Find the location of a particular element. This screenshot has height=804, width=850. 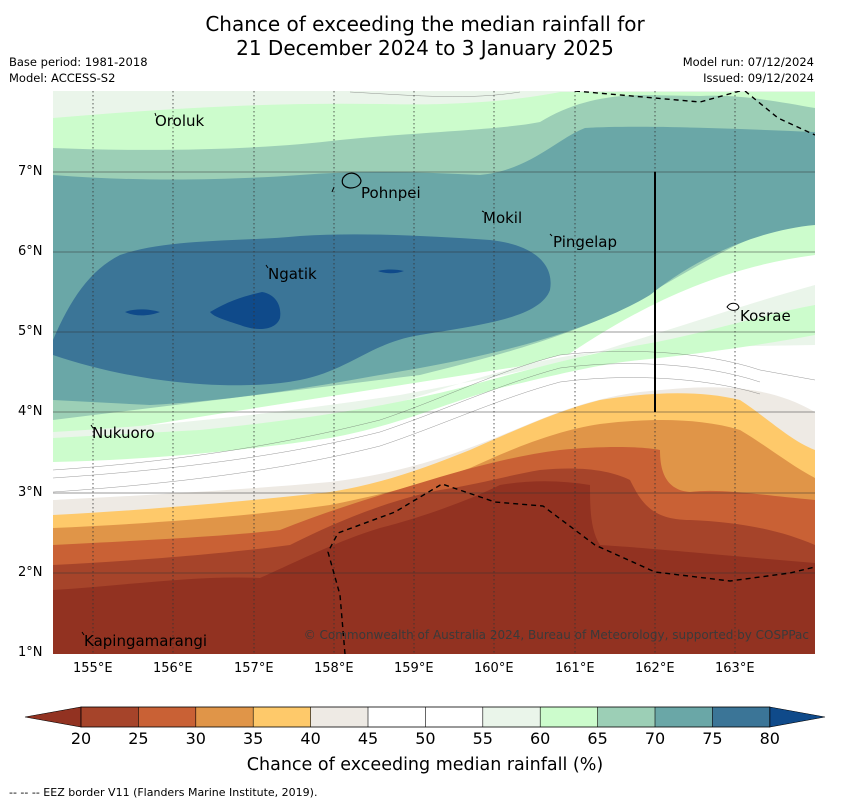

colorbar-tick: 45 is located at coordinates (368, 738).